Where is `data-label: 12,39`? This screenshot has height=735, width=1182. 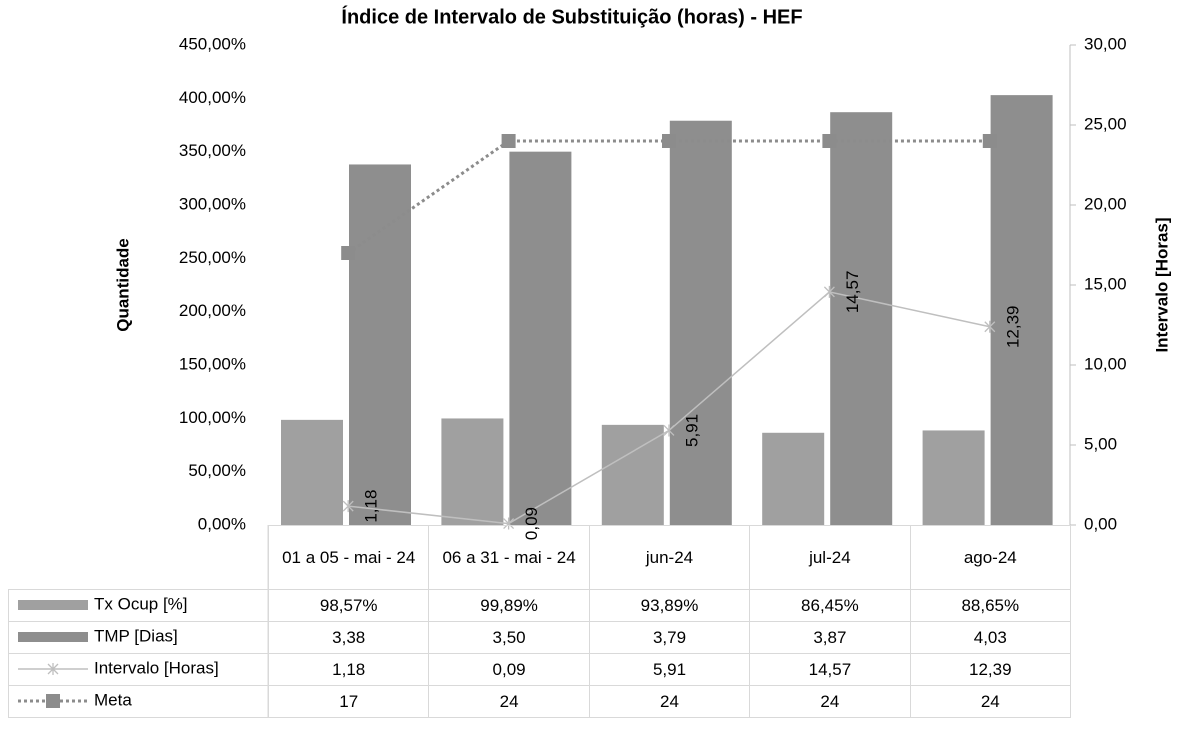
data-label: 12,39 is located at coordinates (1012, 326).